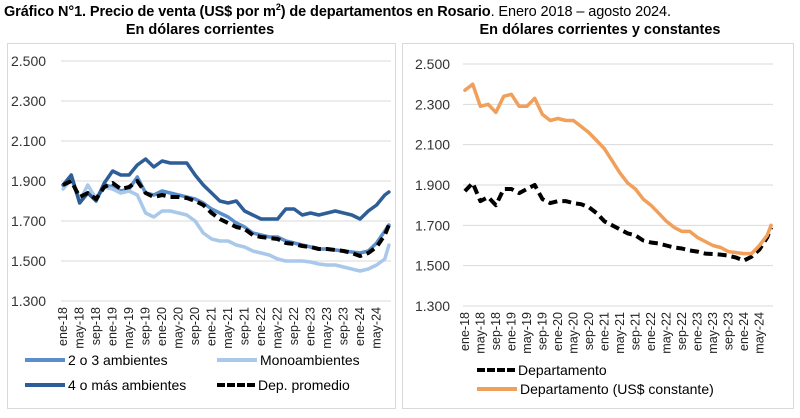  Describe the element at coordinates (140, 11) in the screenshot. I see `title-bold-part: Gráfico N°1. Precio de venta (US$ por m` at that location.